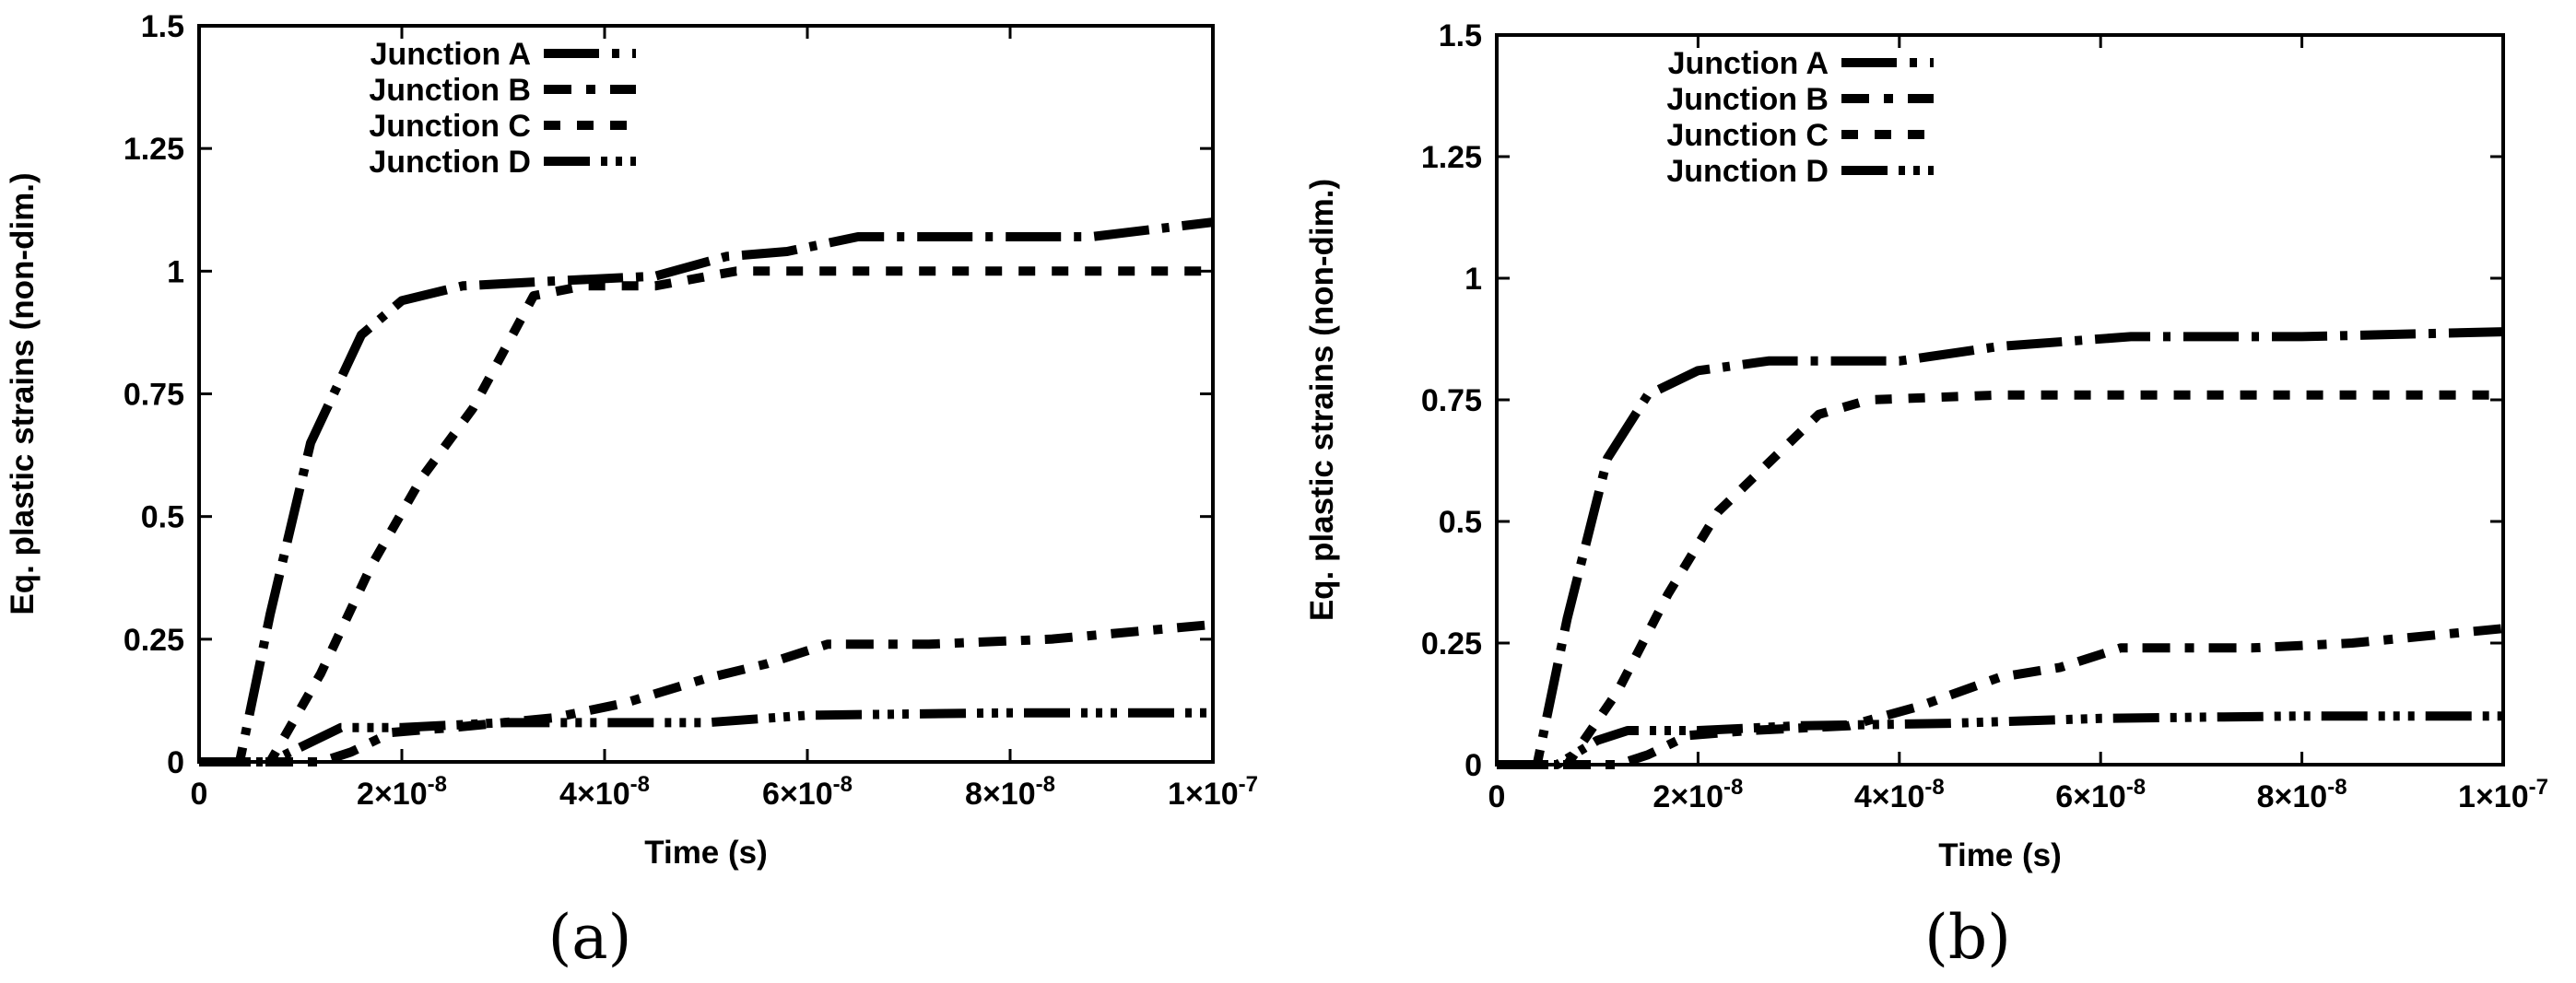  I want to click on panel-caption: (b), so click(1967, 937).